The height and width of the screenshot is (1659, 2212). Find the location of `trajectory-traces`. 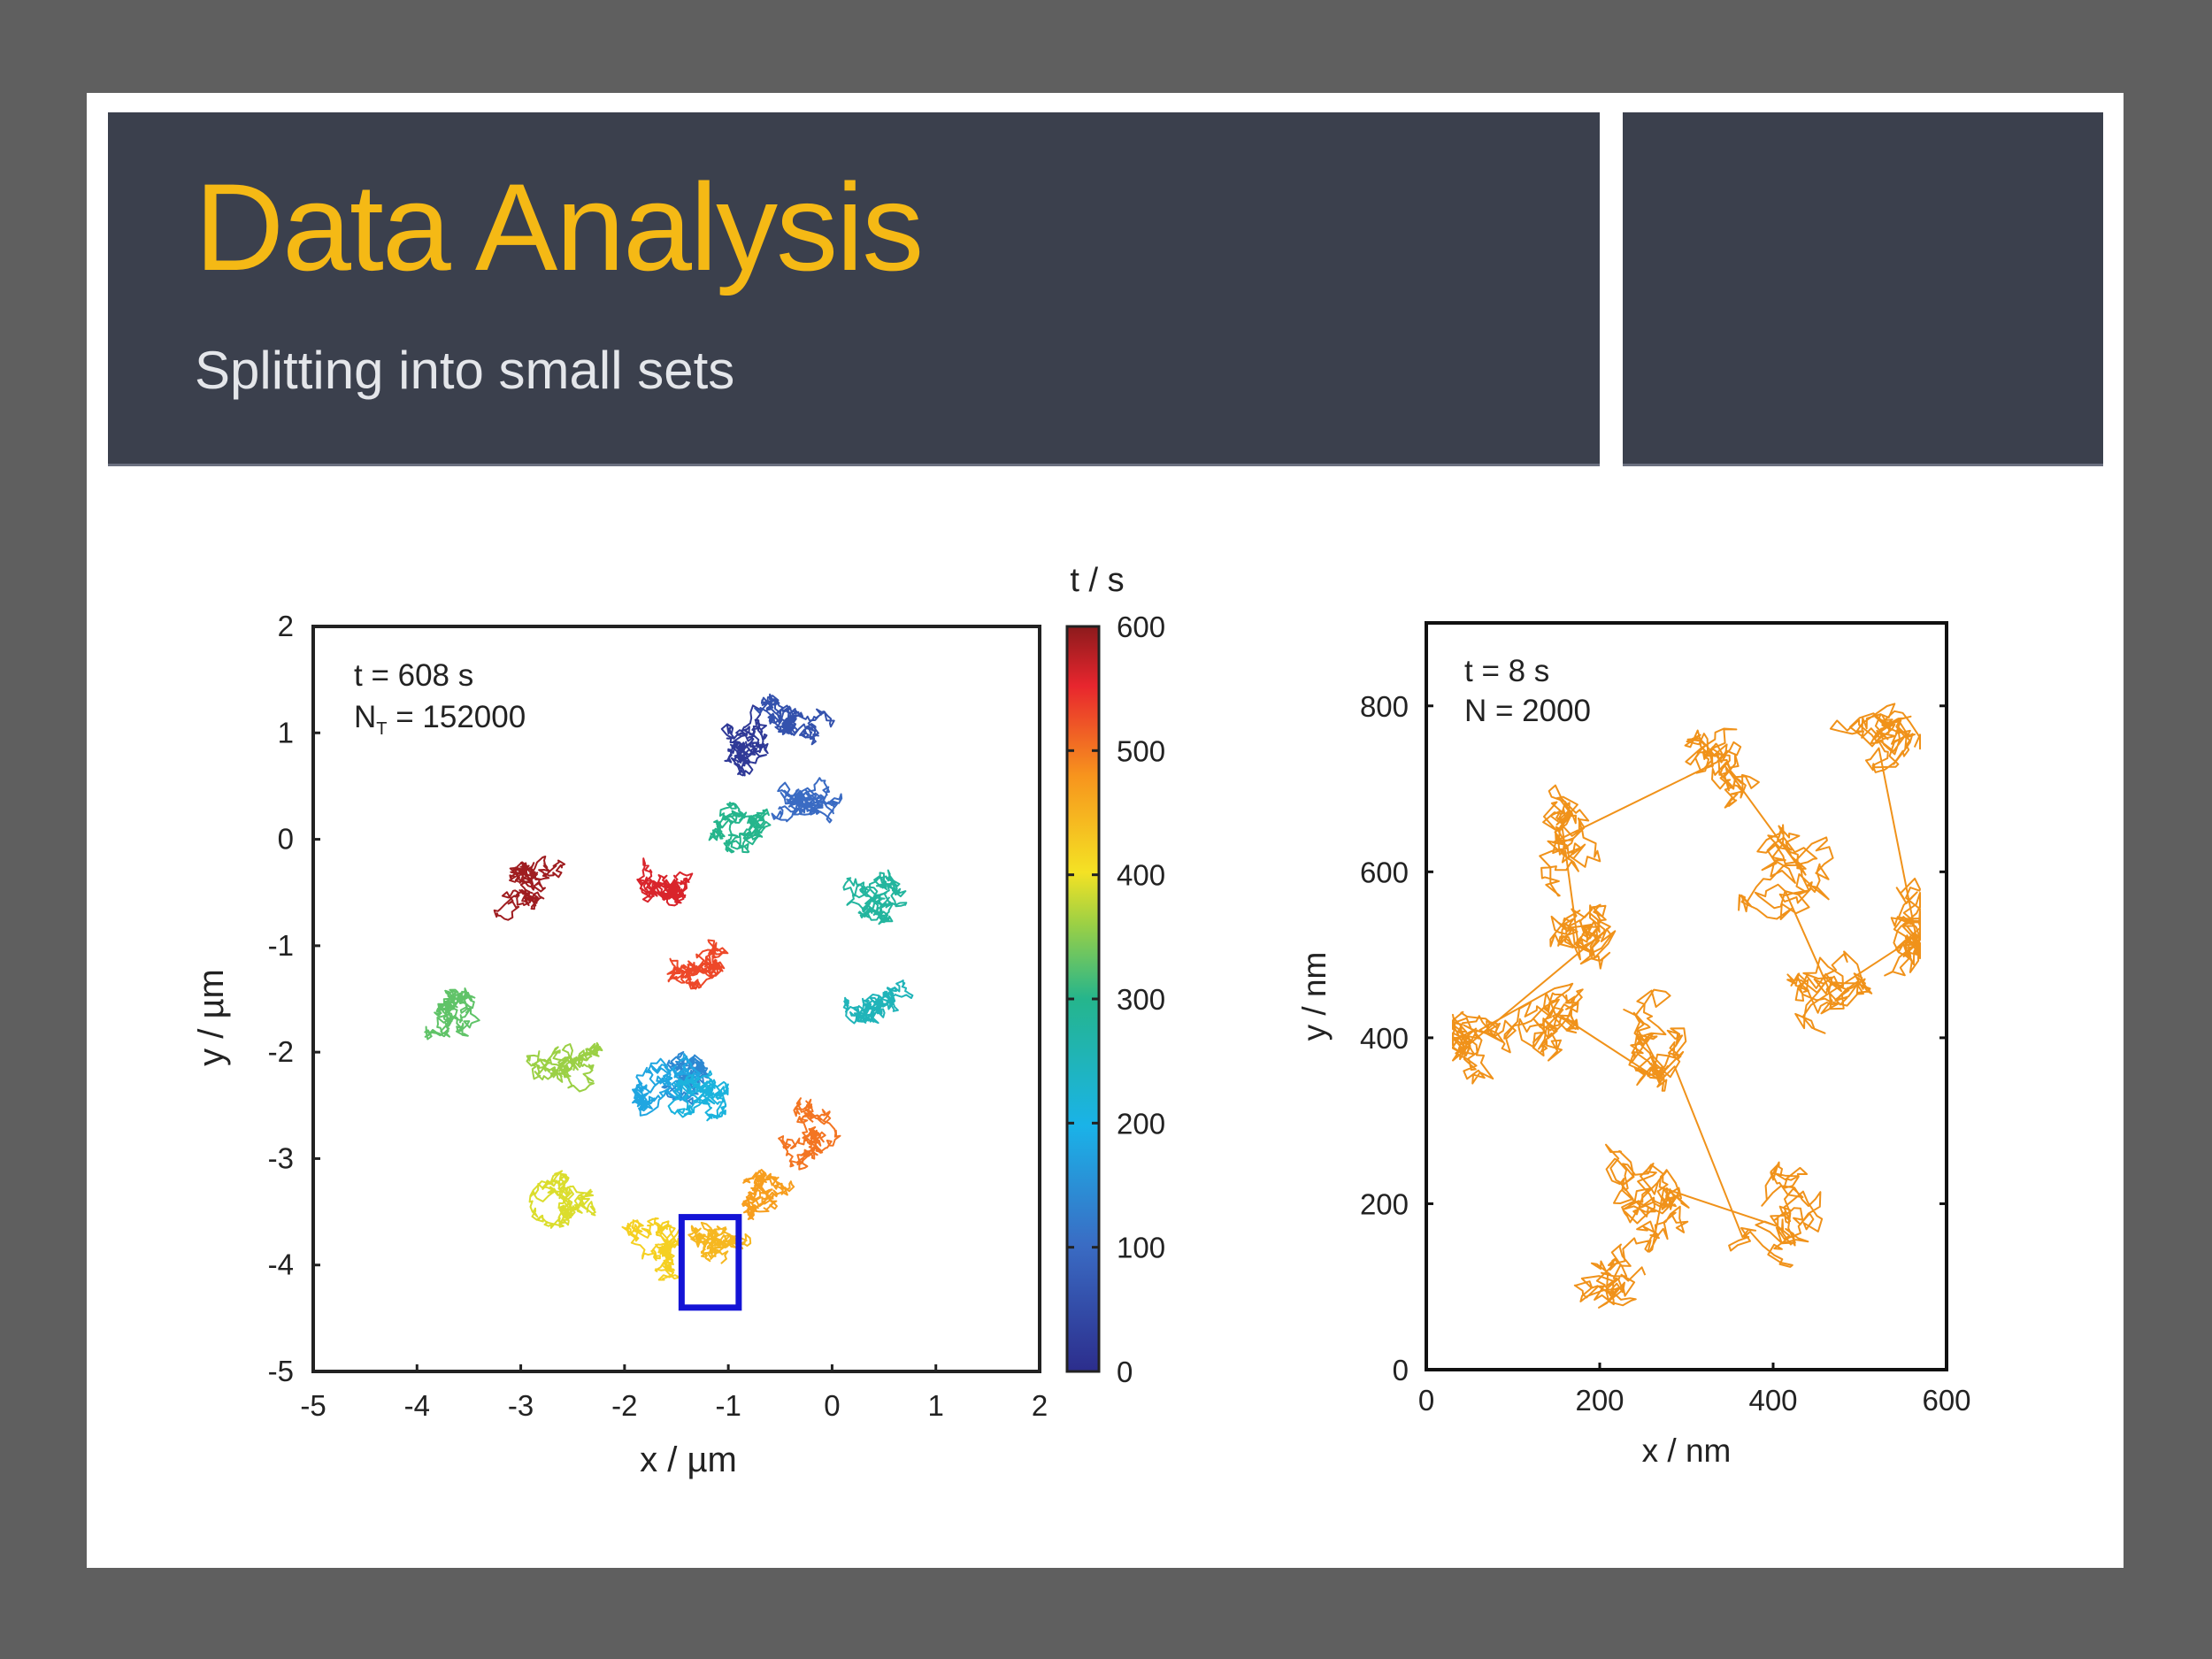

trajectory-traces is located at coordinates (669, 987).